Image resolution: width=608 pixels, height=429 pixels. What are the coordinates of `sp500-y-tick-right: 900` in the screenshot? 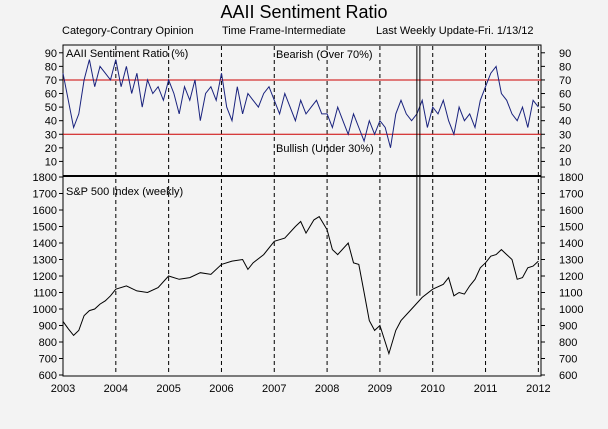 It's located at (568, 327).